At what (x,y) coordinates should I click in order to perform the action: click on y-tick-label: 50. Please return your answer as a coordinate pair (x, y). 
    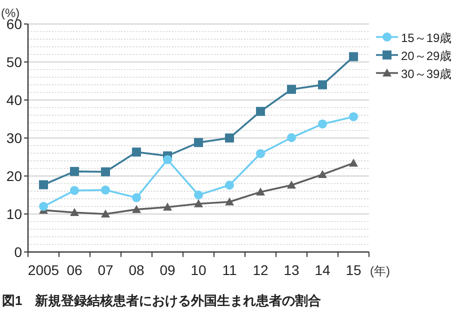
    Looking at the image, I should click on (14, 62).